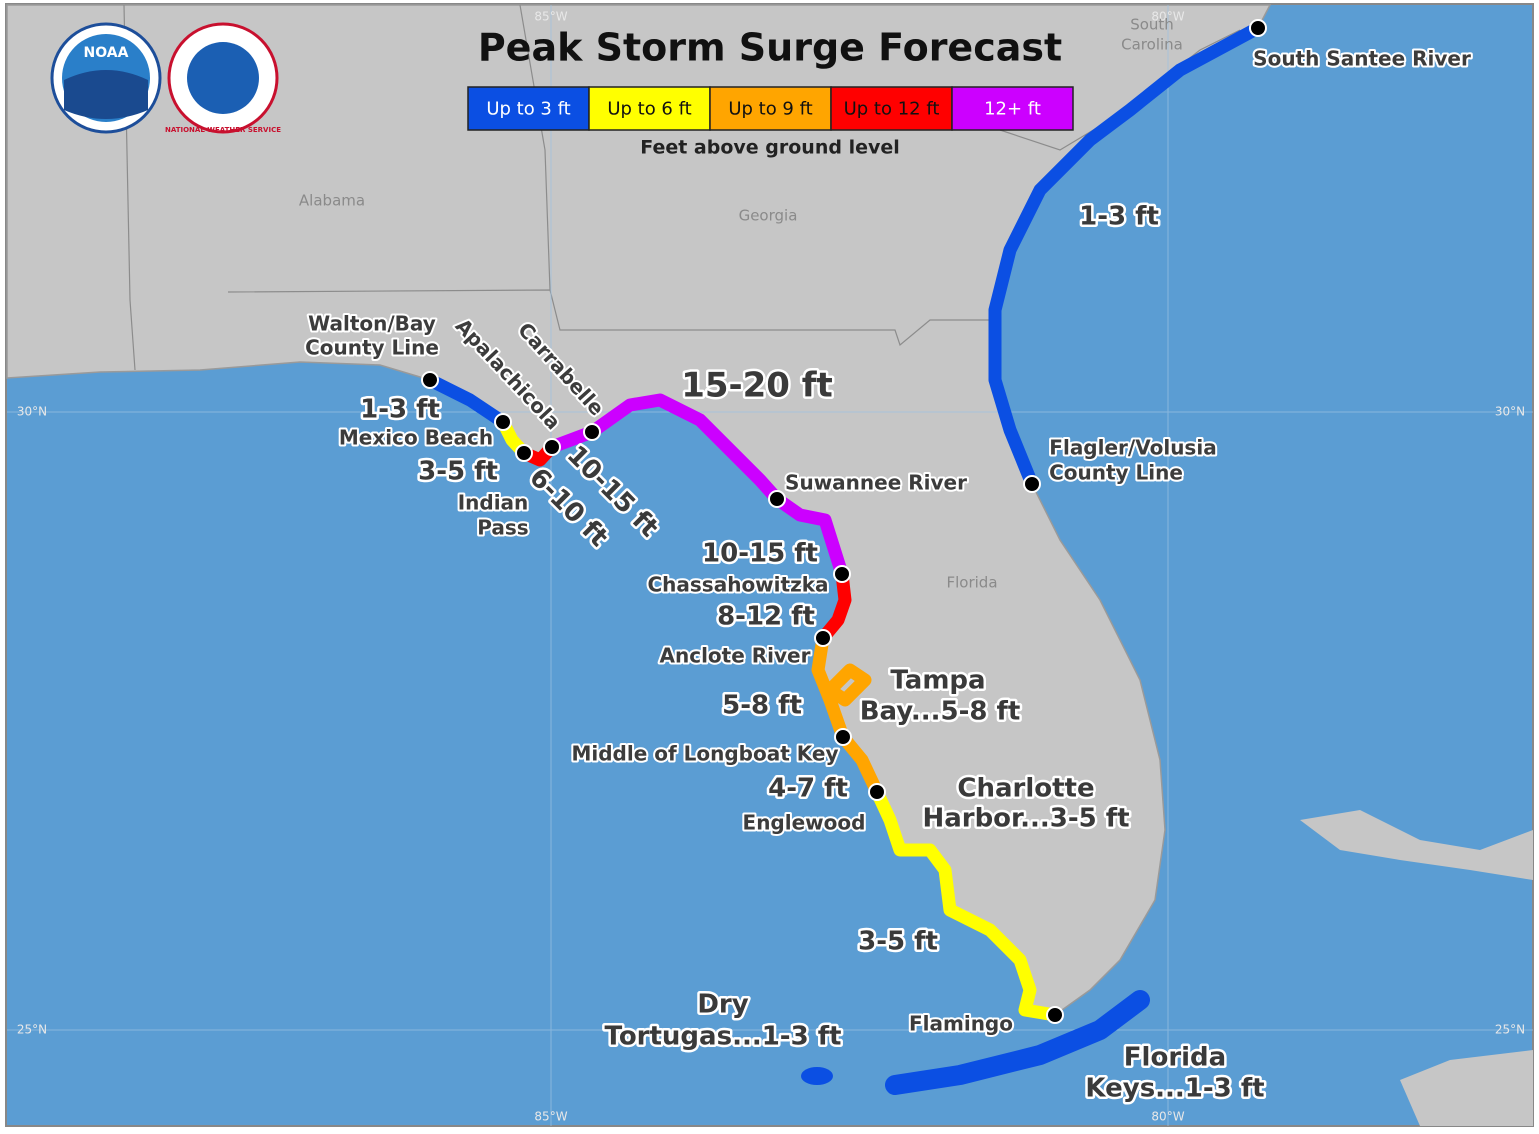 This screenshot has width=1539, height=1134. What do you see at coordinates (766, 617) in the screenshot?
I see `surge-label: 8-12 ft` at bounding box center [766, 617].